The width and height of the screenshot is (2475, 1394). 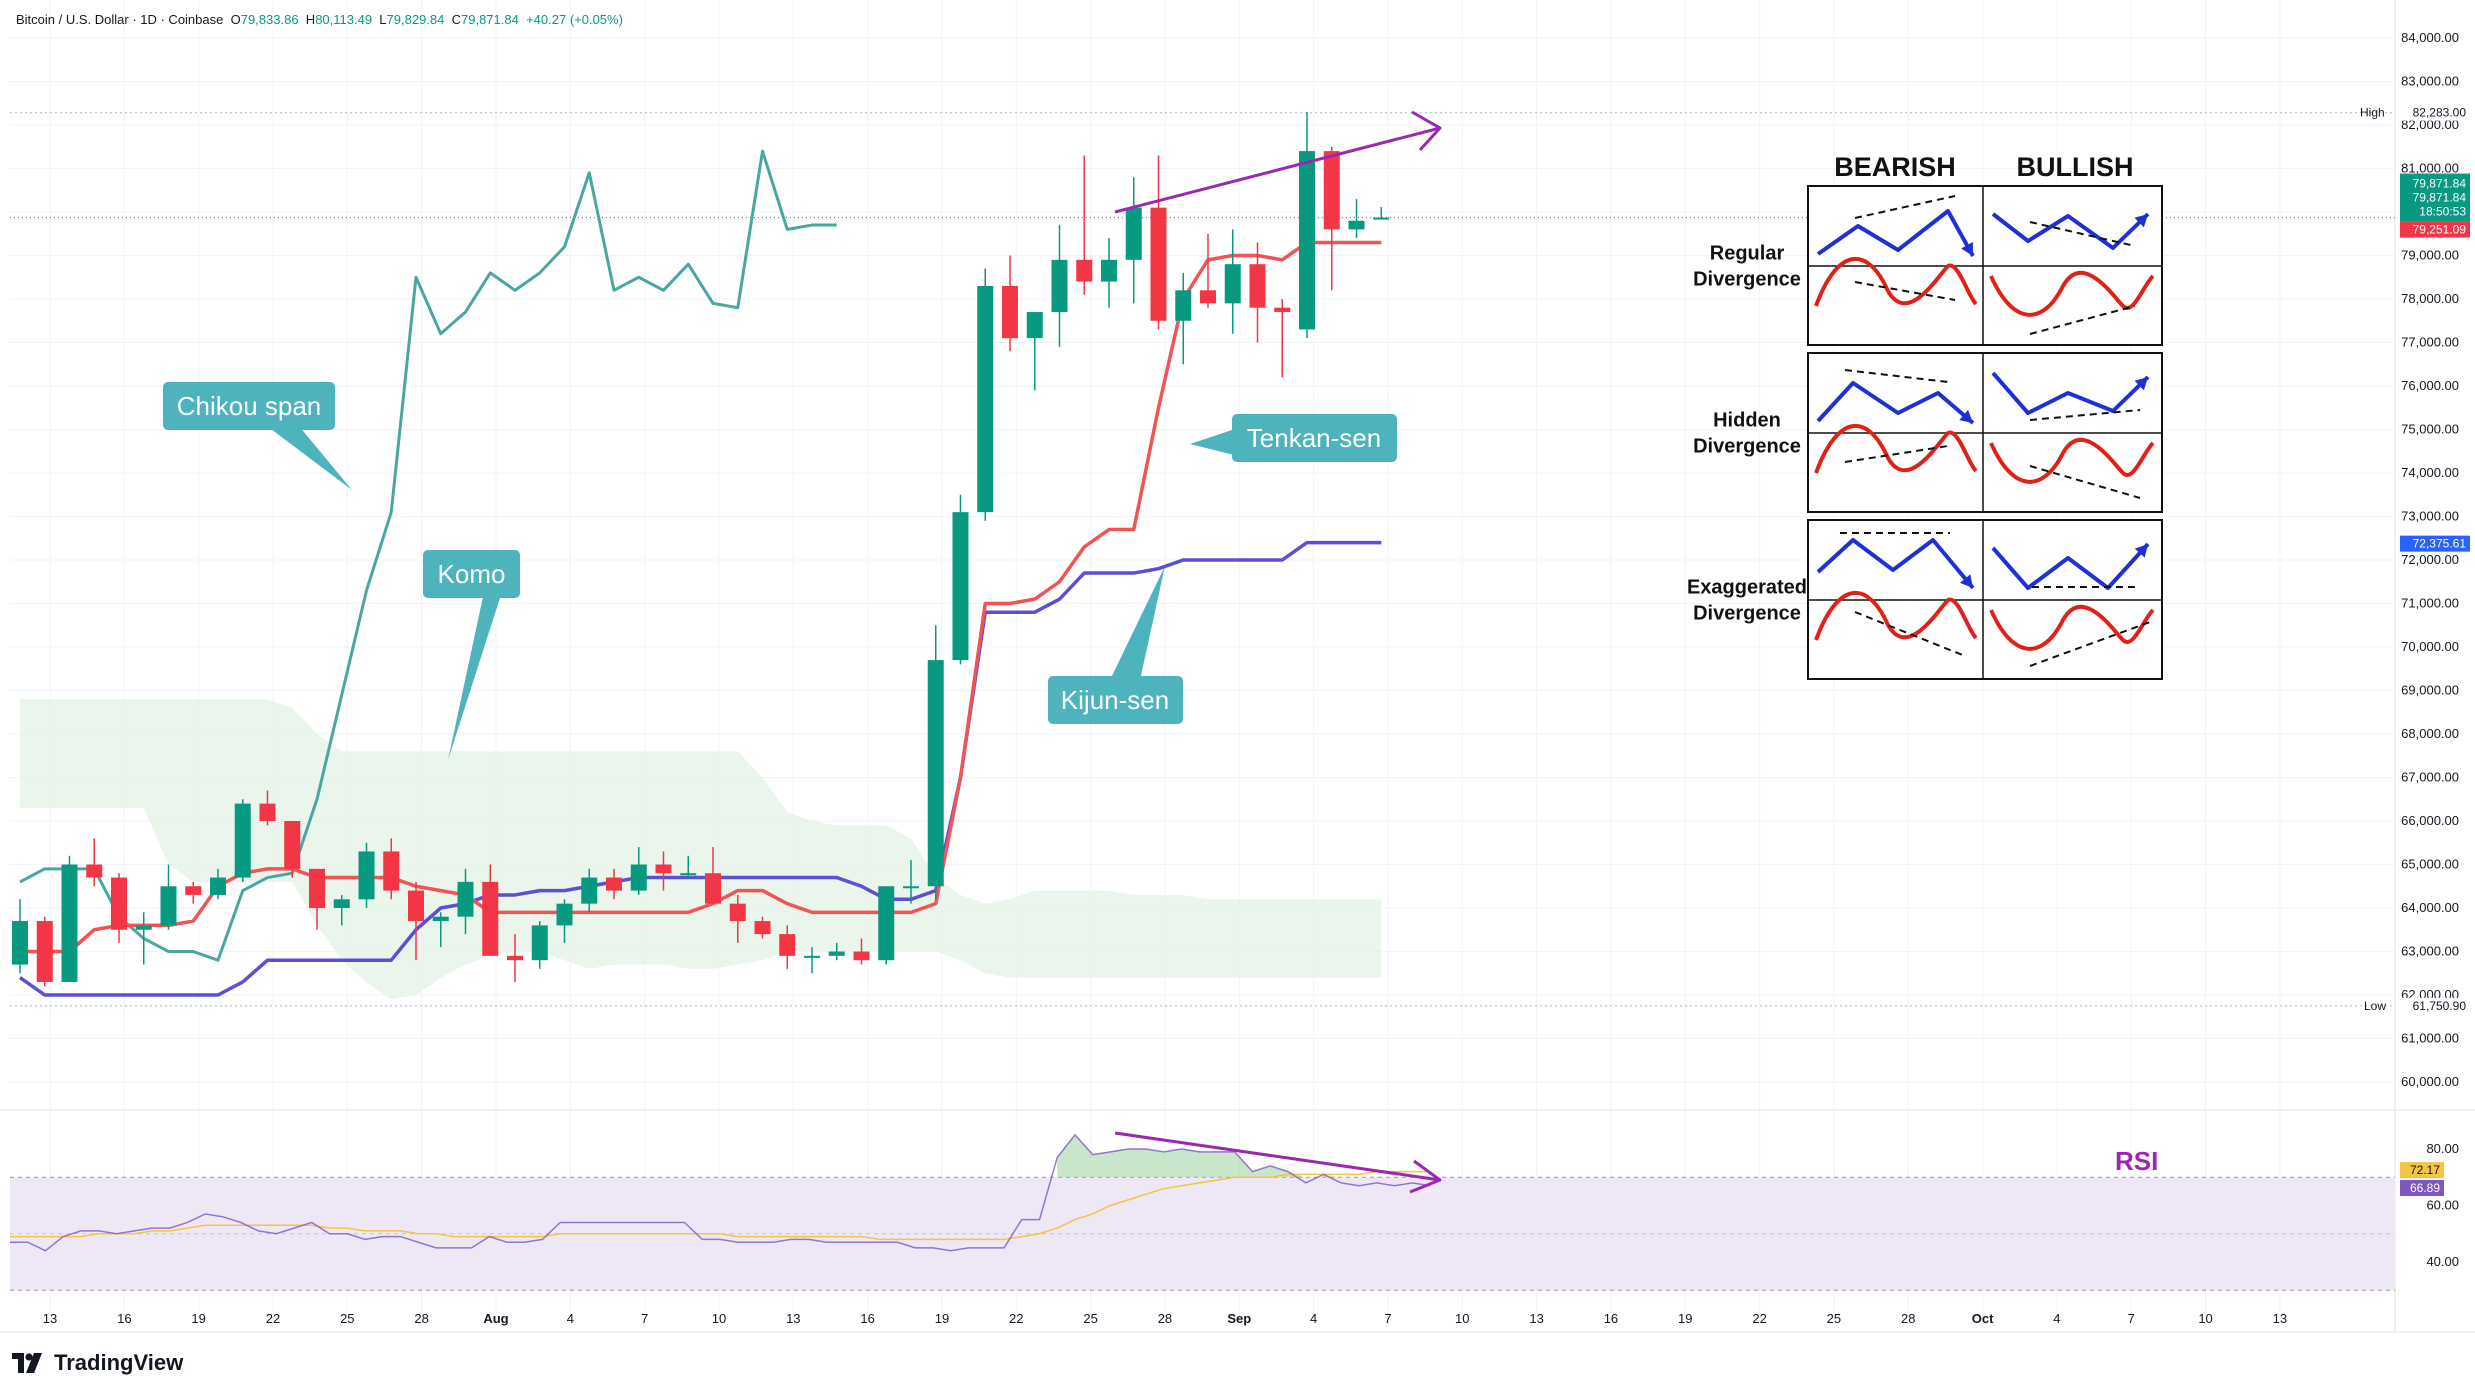 I want to click on symbol-title: Bitcoin / U.S. Dollar · 1D · Coinbase, so click(x=120, y=19).